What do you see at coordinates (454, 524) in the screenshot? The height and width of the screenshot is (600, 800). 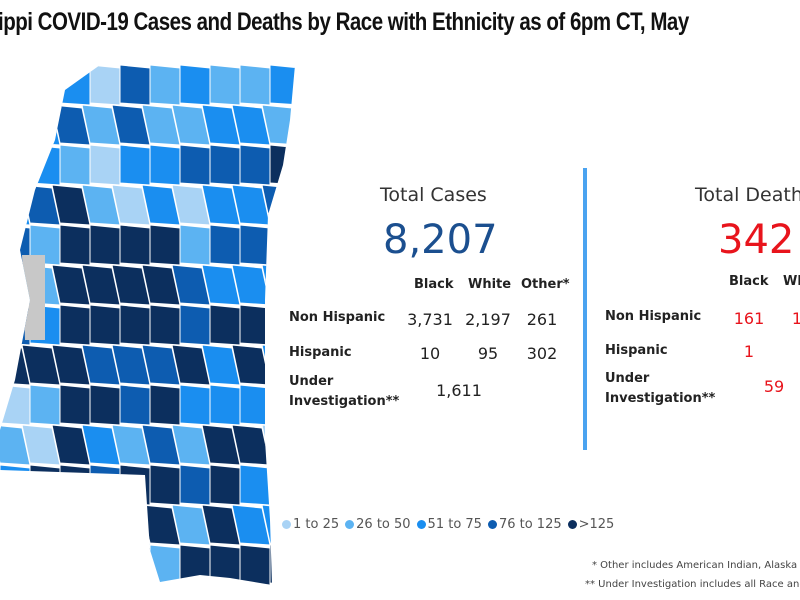 I see `legend-label: 51 to 75` at bounding box center [454, 524].